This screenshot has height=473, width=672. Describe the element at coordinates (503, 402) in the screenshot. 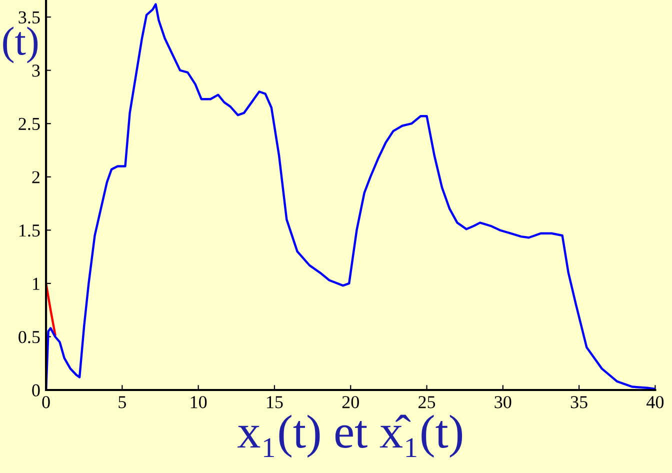

I see `x-tick-label: 30` at that location.